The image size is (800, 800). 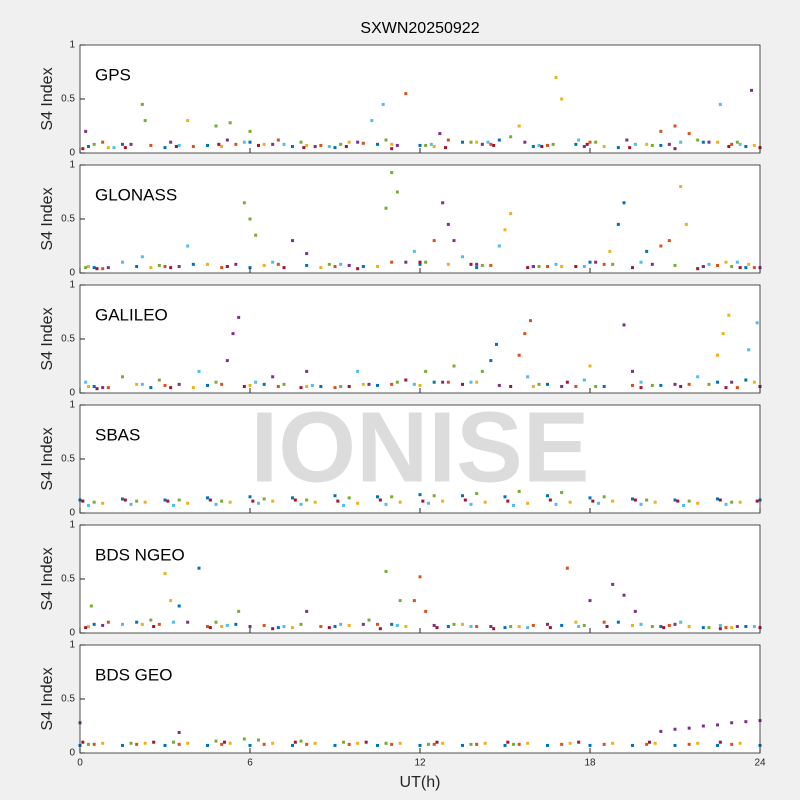 What do you see at coordinates (47, 698) in the screenshot?
I see `y-axis-label: S4 Index` at bounding box center [47, 698].